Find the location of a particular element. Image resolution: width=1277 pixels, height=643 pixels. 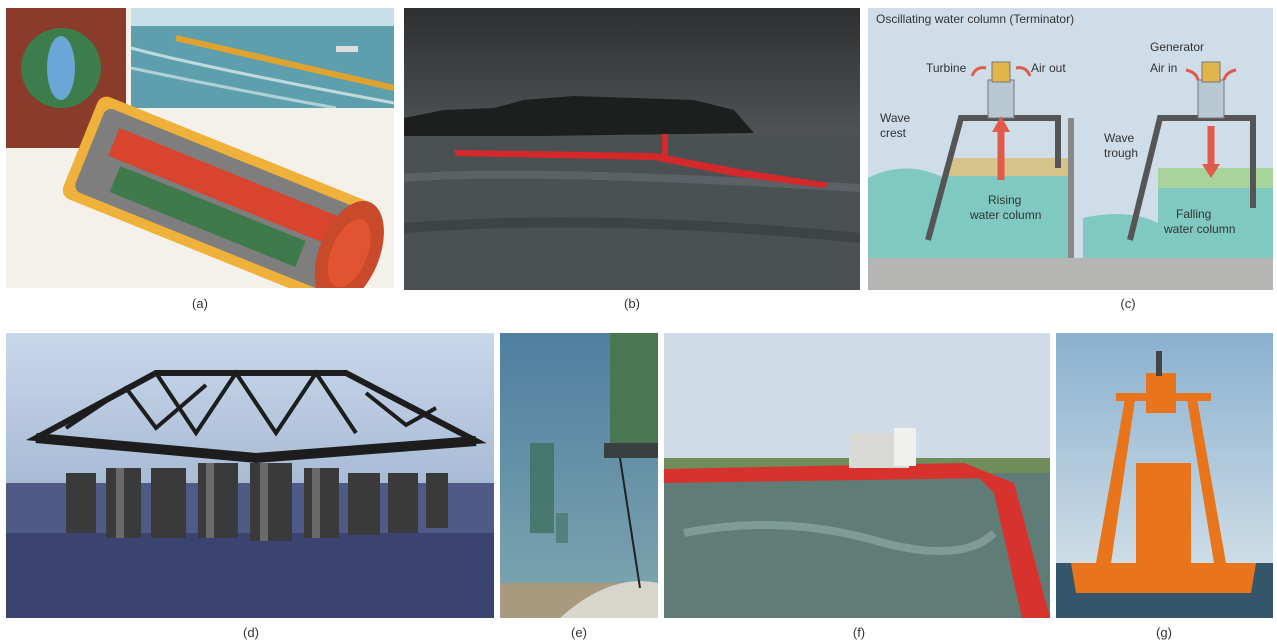

cutaway-cylinder is located at coordinates (223, 192).